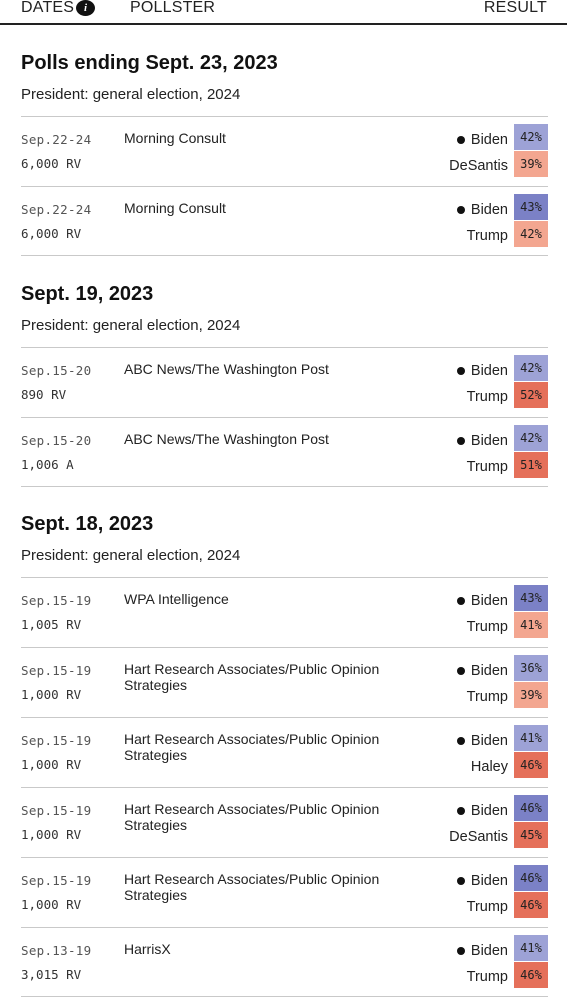  I want to click on dates-column-header: DATES, so click(48, 8).